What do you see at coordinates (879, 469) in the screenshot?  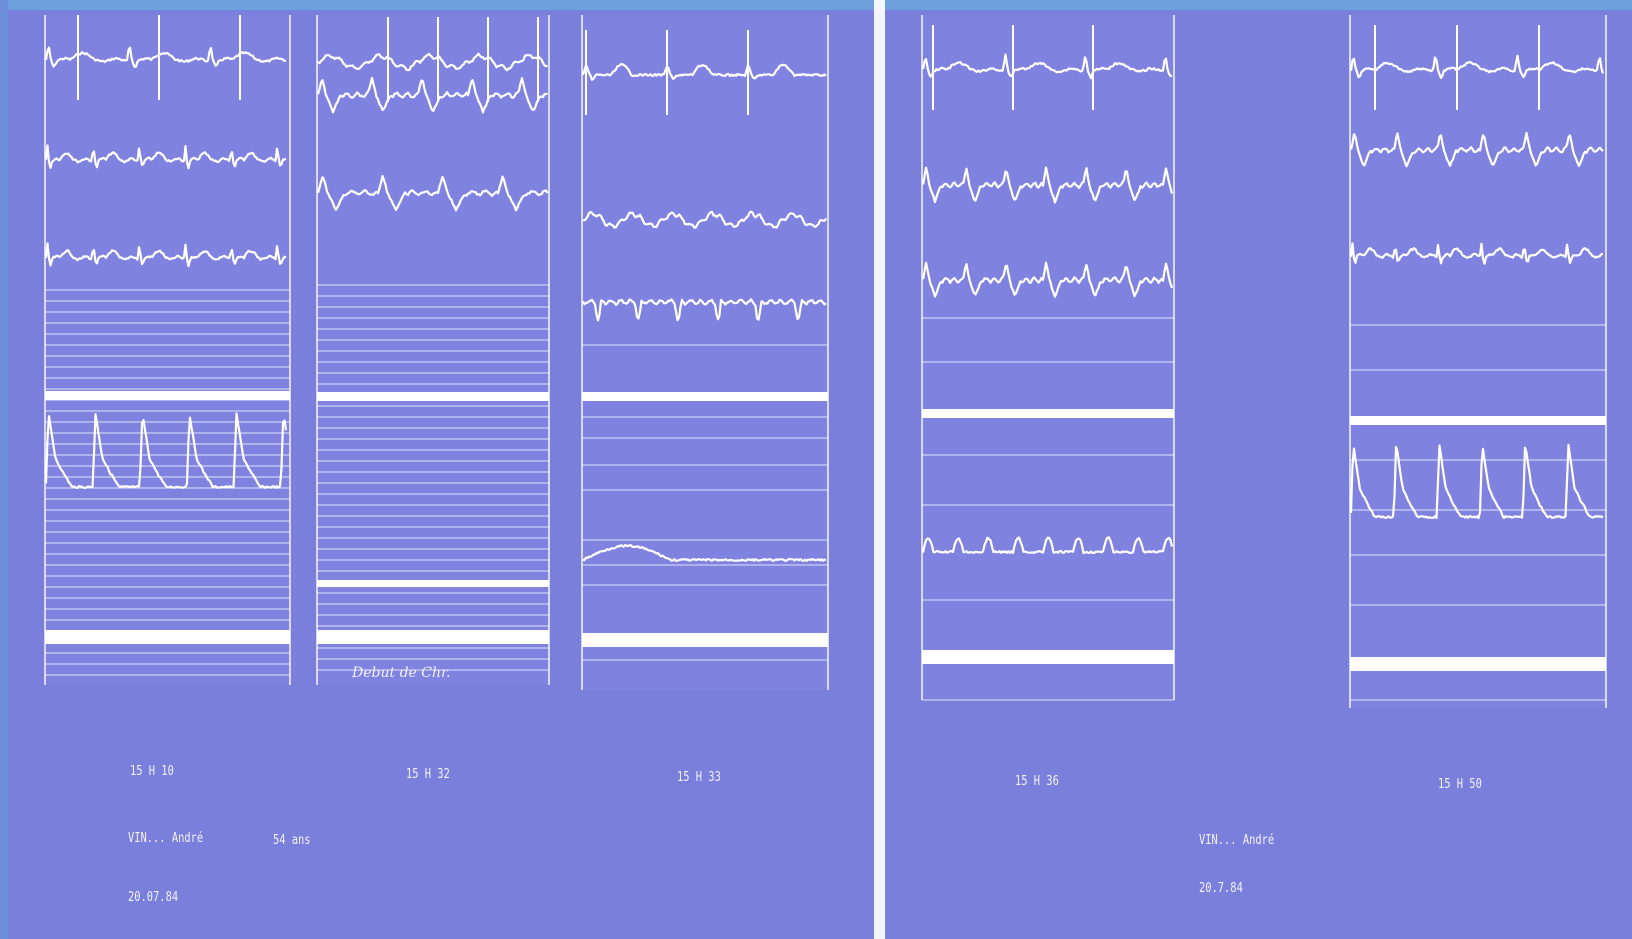 I see `plate-divider` at bounding box center [879, 469].